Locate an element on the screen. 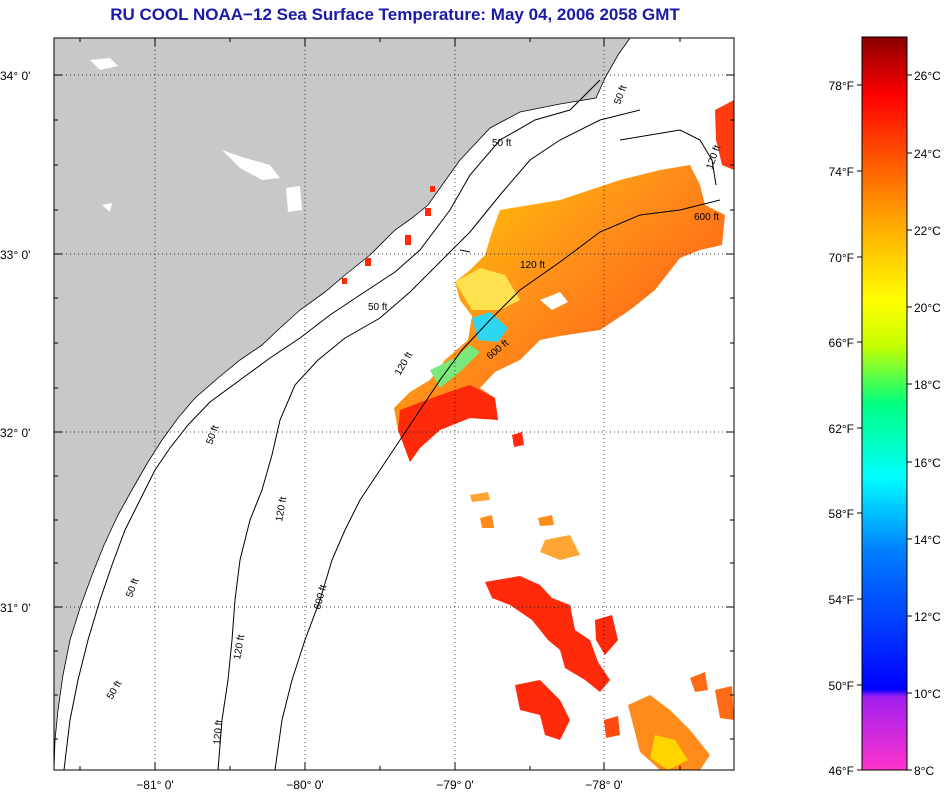 This screenshot has height=801, width=952. scale-label-58F: 58°F is located at coordinates (841, 514).